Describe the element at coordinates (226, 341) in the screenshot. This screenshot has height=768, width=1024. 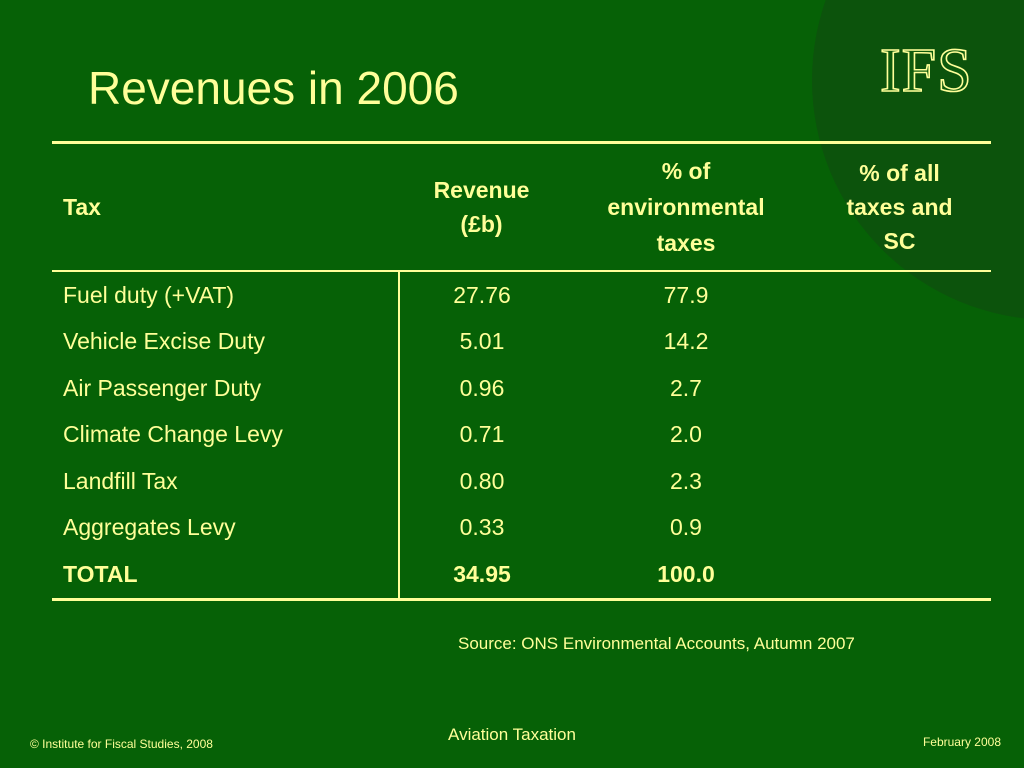
I see `cell-tax: Vehicle Excise Duty` at that location.